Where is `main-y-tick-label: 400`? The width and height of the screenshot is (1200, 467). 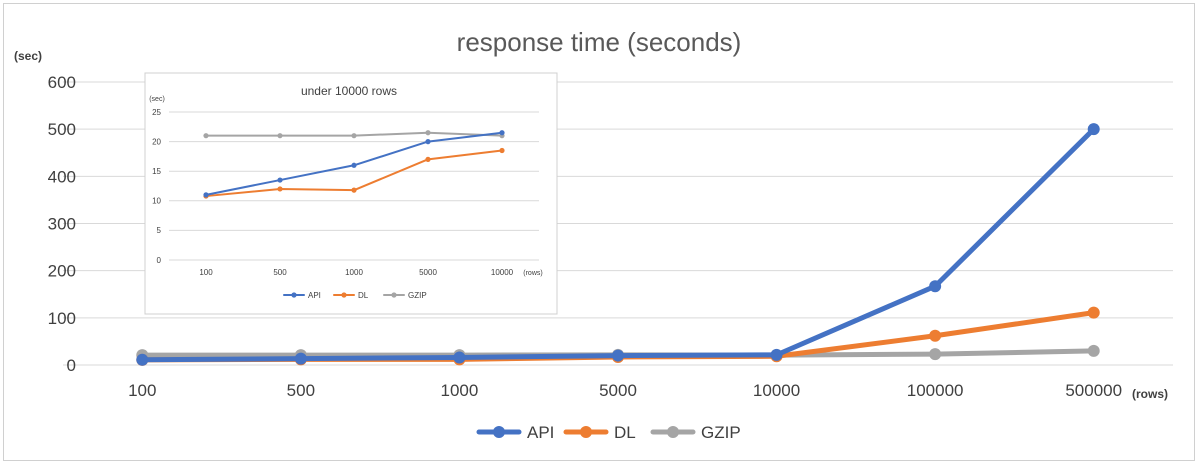 main-y-tick-label: 400 is located at coordinates (62, 176).